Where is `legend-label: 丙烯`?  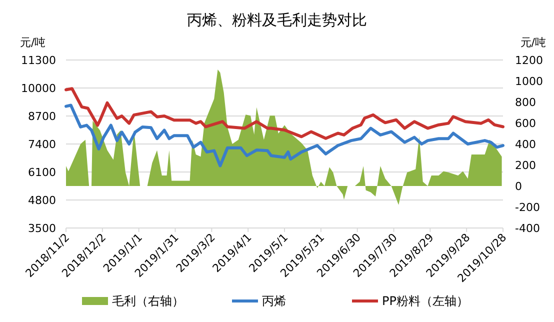
legend-label: 丙烯 is located at coordinates (274, 301).